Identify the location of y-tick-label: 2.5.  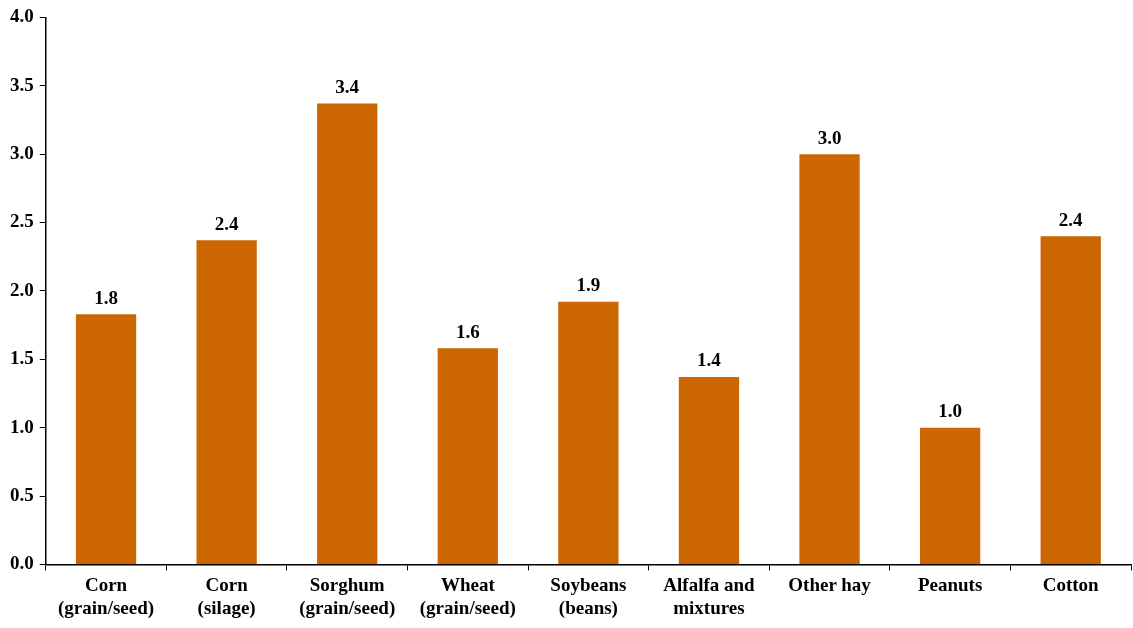
(22, 221).